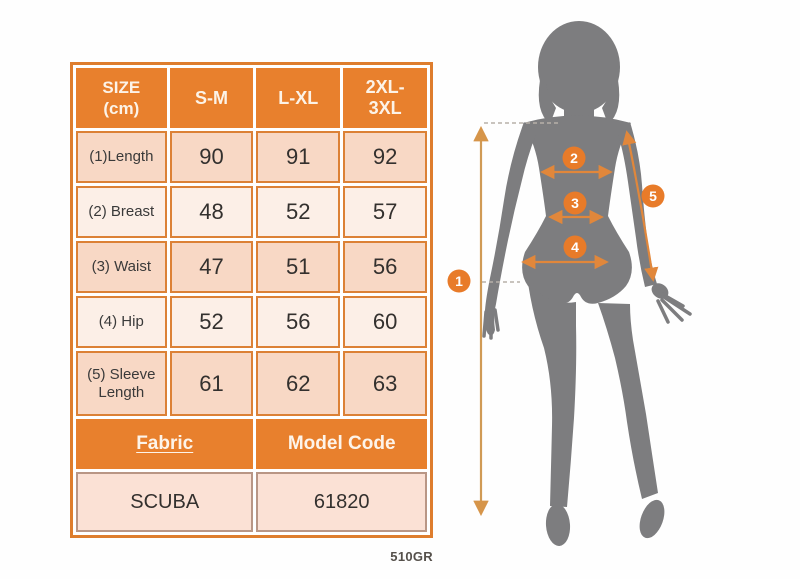 This screenshot has width=800, height=579. I want to click on marker-number-5: 5, so click(653, 196).